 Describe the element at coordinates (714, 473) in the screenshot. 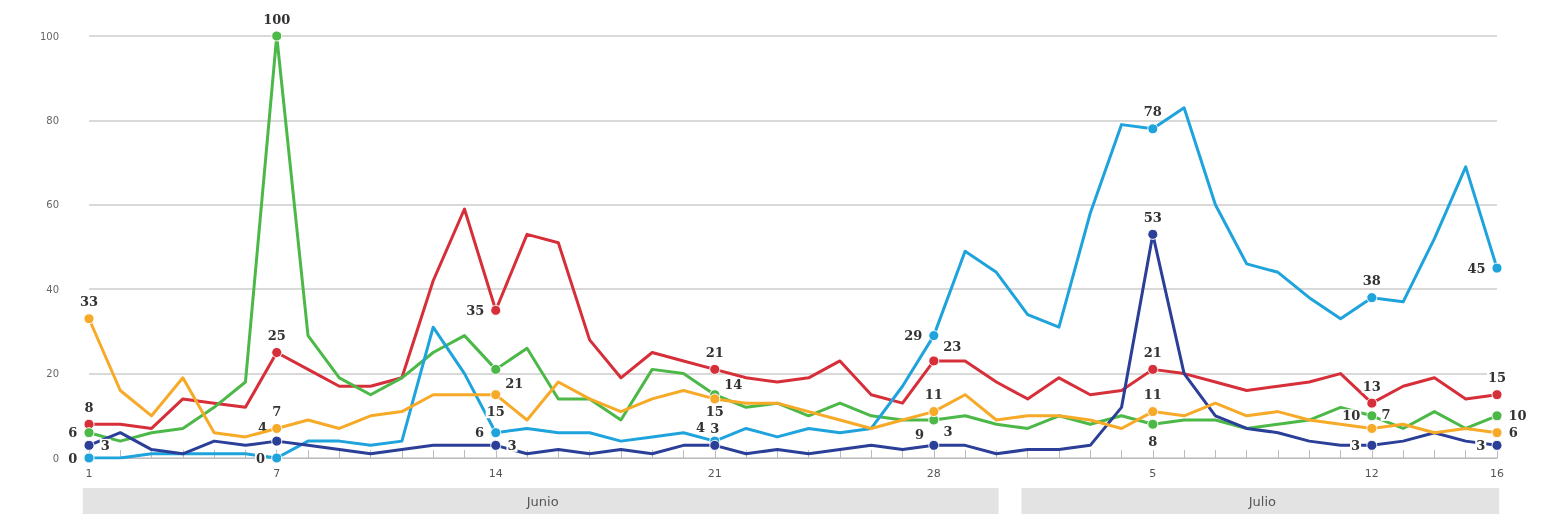

I see `x-tick-label: 21` at that location.